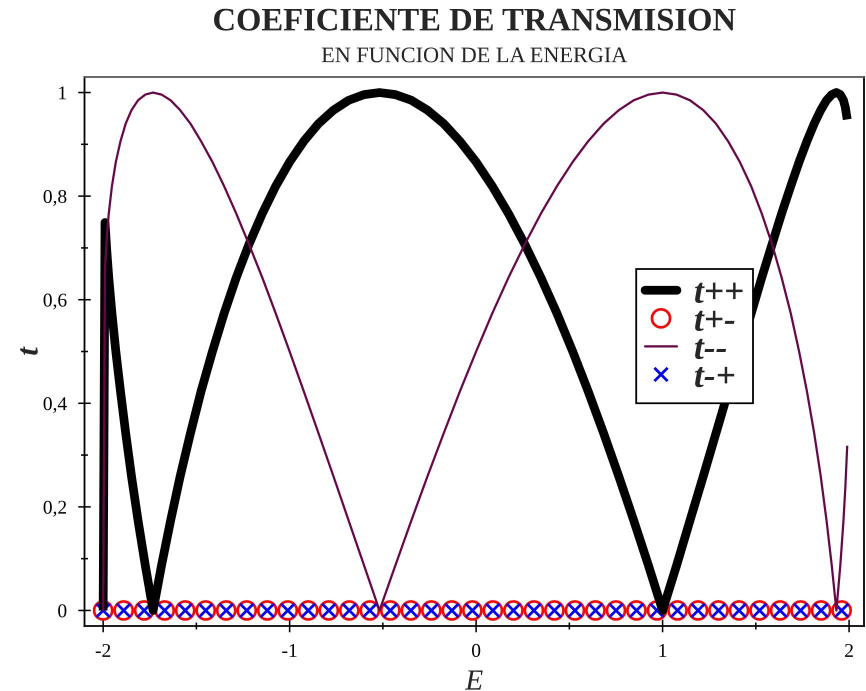  Describe the element at coordinates (62, 611) in the screenshot. I see `y-tick-label: 0` at that location.